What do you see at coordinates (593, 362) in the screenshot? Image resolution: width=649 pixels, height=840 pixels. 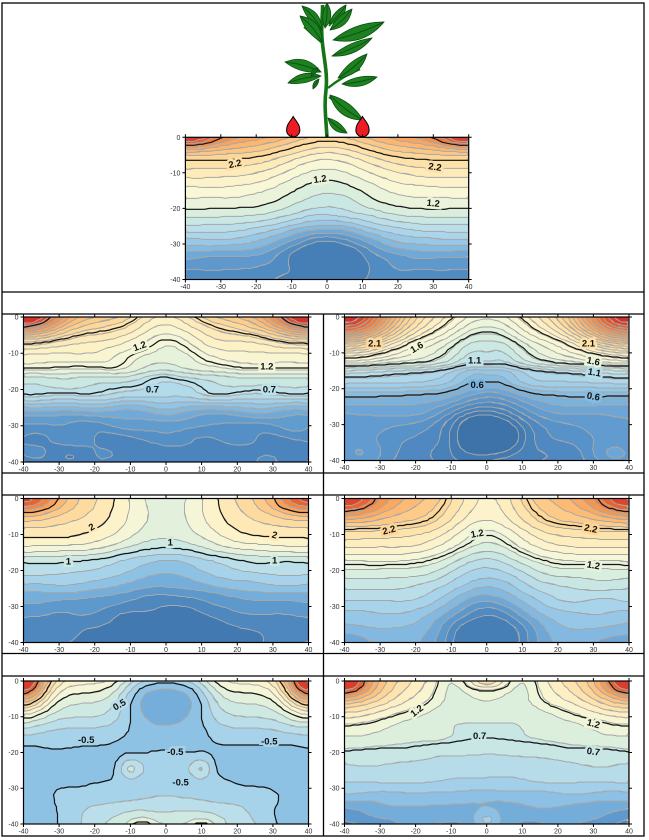 I see `svg-text: 1.6` at bounding box center [593, 362].